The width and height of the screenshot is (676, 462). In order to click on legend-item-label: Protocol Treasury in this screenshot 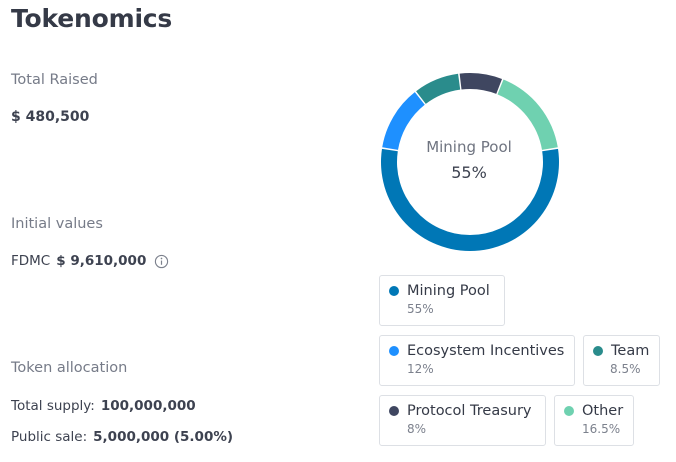, I will do `click(469, 411)`.